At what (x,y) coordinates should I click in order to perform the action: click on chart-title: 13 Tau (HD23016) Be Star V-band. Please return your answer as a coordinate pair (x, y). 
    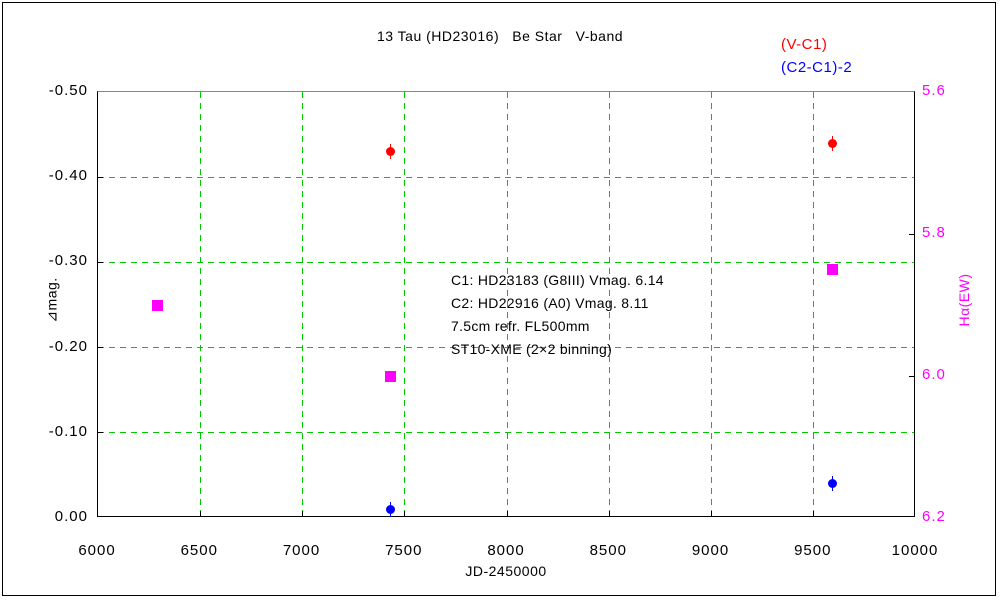
    Looking at the image, I should click on (500, 36).